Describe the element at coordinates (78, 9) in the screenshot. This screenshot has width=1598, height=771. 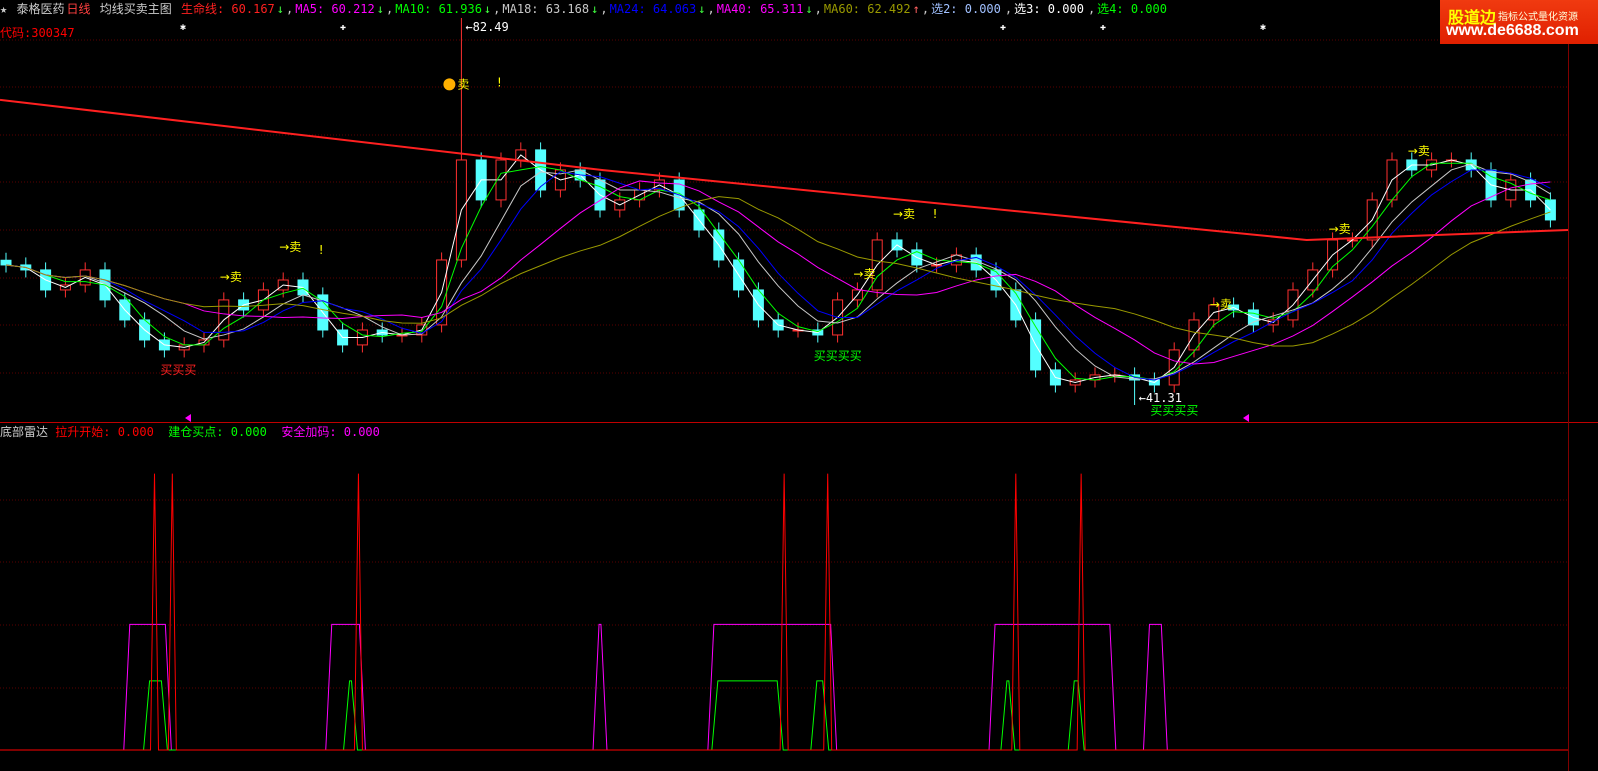
I see `period-label: 日线` at that location.